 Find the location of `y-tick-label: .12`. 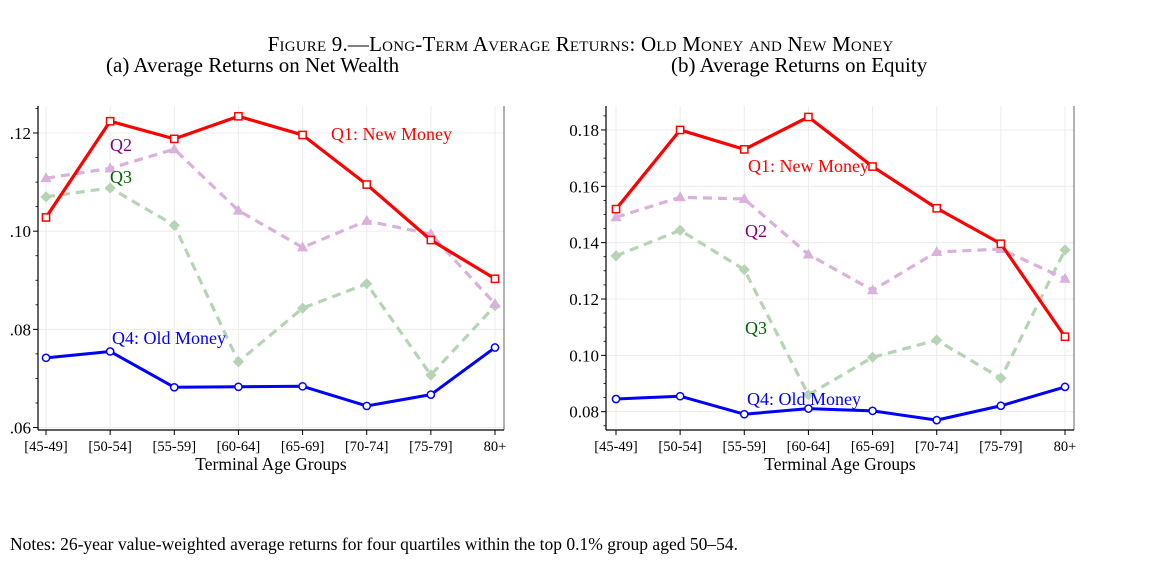

y-tick-label: .12 is located at coordinates (20, 133).